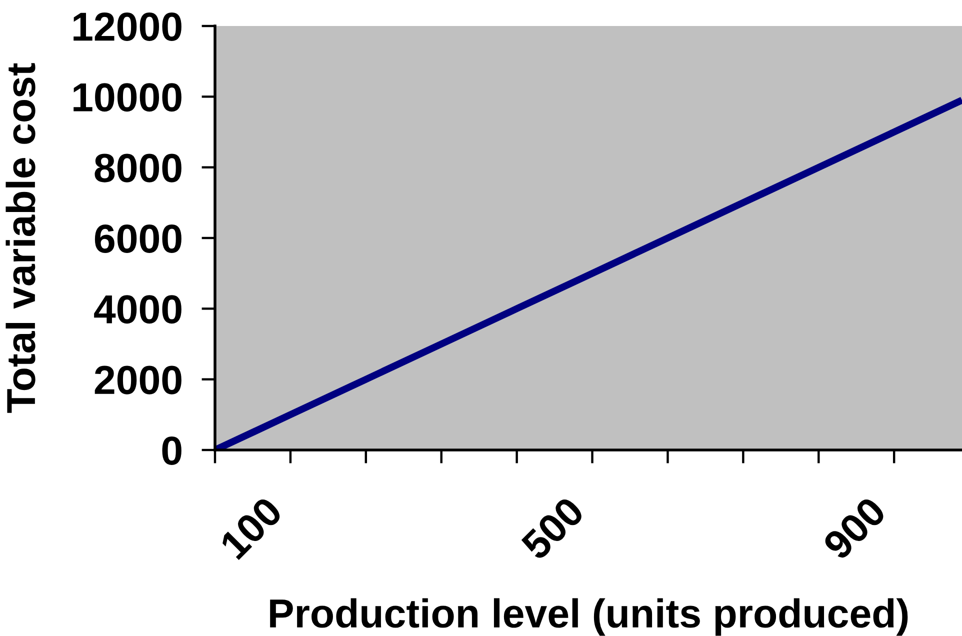 This screenshot has height=636, width=962. Describe the element at coordinates (553, 529) in the screenshot. I see `x-tick-label: 500` at that location.